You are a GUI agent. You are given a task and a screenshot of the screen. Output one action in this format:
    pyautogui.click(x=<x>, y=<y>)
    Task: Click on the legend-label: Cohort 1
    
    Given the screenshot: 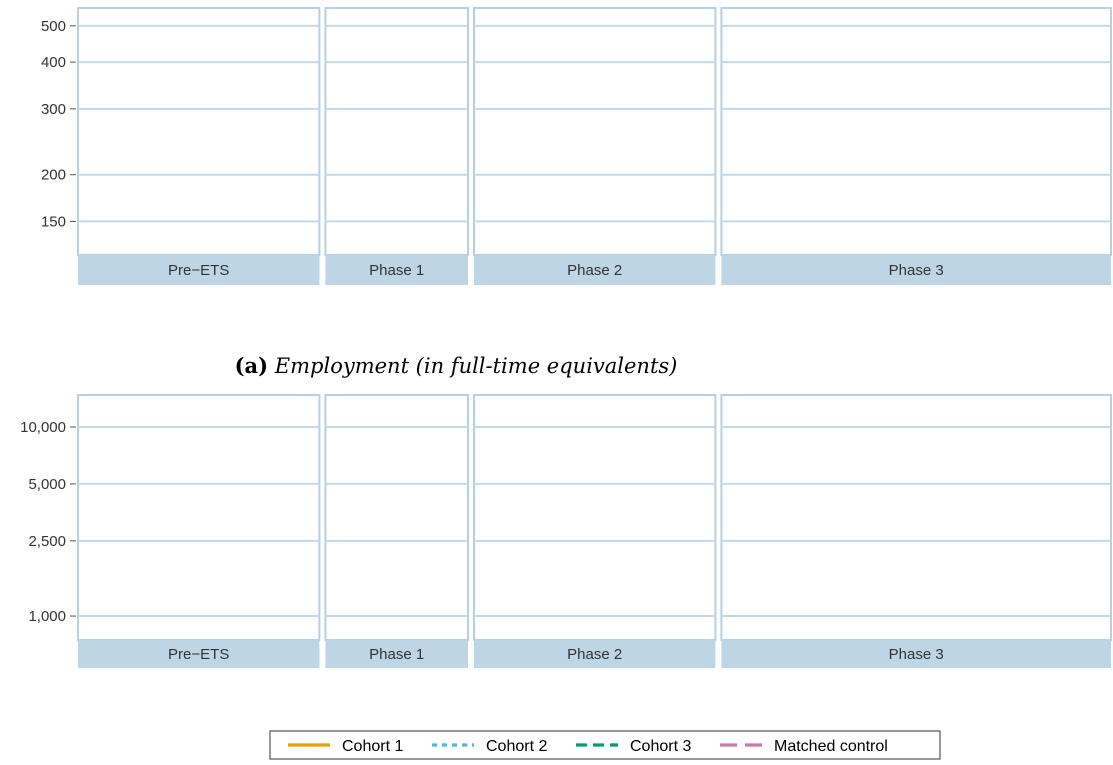 What is the action you would take?
    pyautogui.click(x=372, y=746)
    